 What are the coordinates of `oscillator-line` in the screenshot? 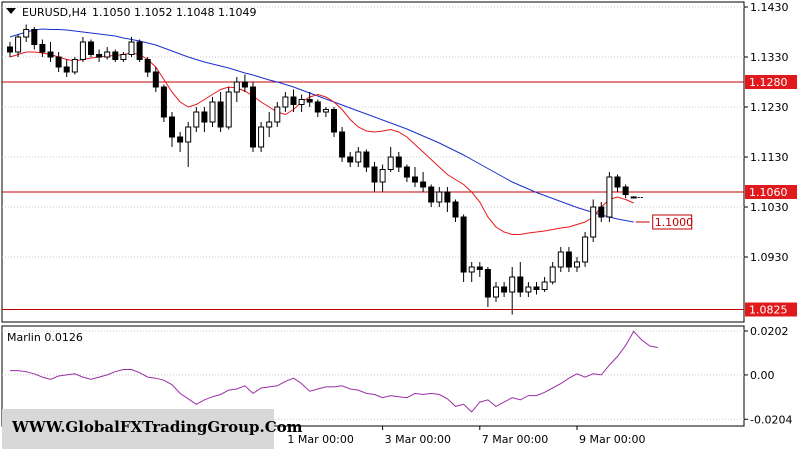 It's located at (334, 371).